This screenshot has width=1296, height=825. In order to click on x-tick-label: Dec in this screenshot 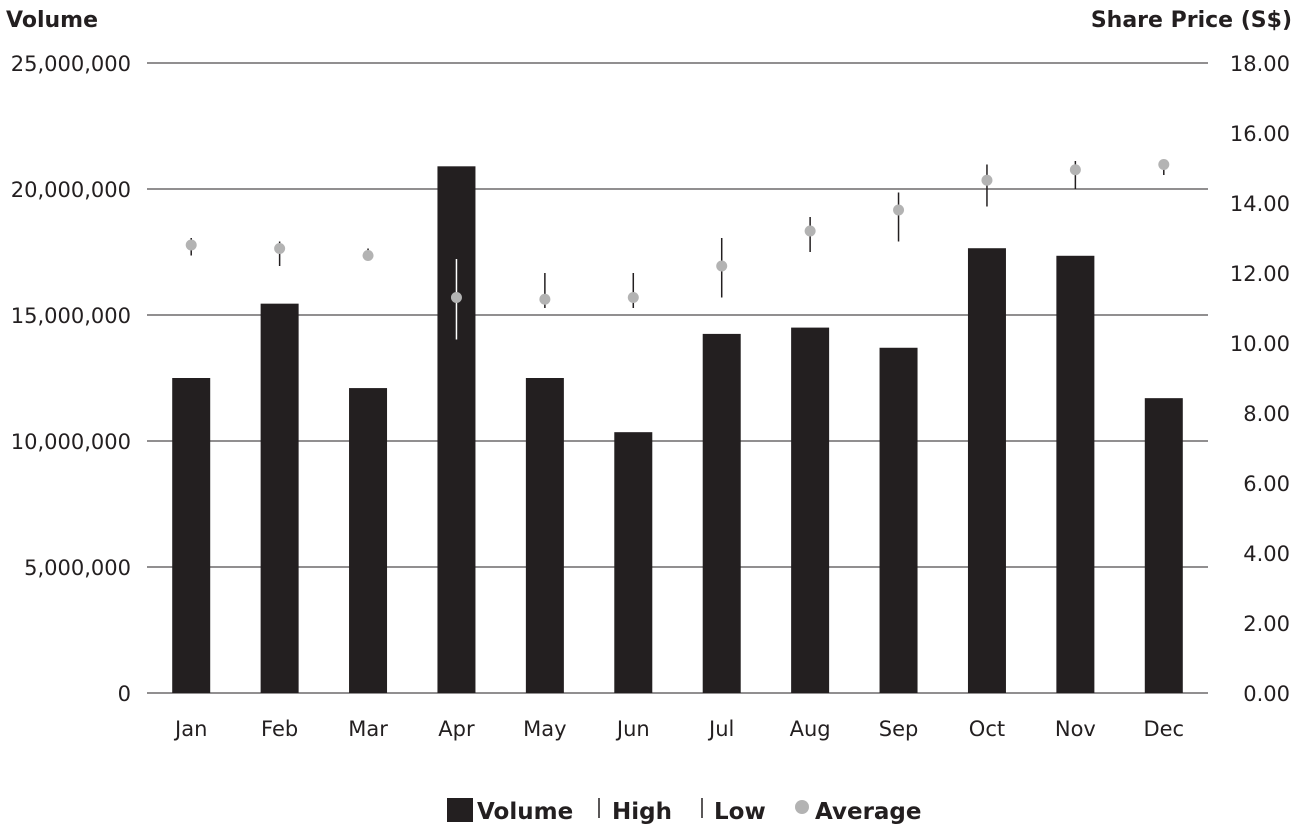, I will do `click(1163, 729)`.